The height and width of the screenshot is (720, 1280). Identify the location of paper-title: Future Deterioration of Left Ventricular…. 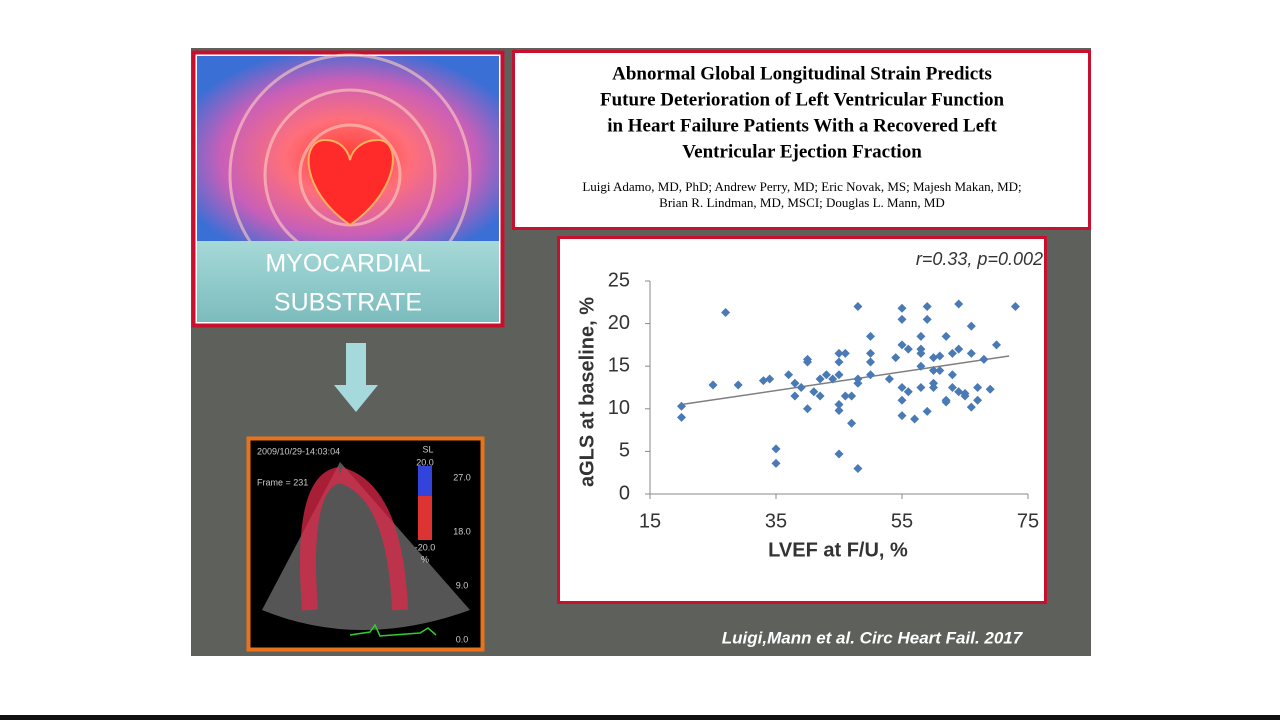
(802, 99).